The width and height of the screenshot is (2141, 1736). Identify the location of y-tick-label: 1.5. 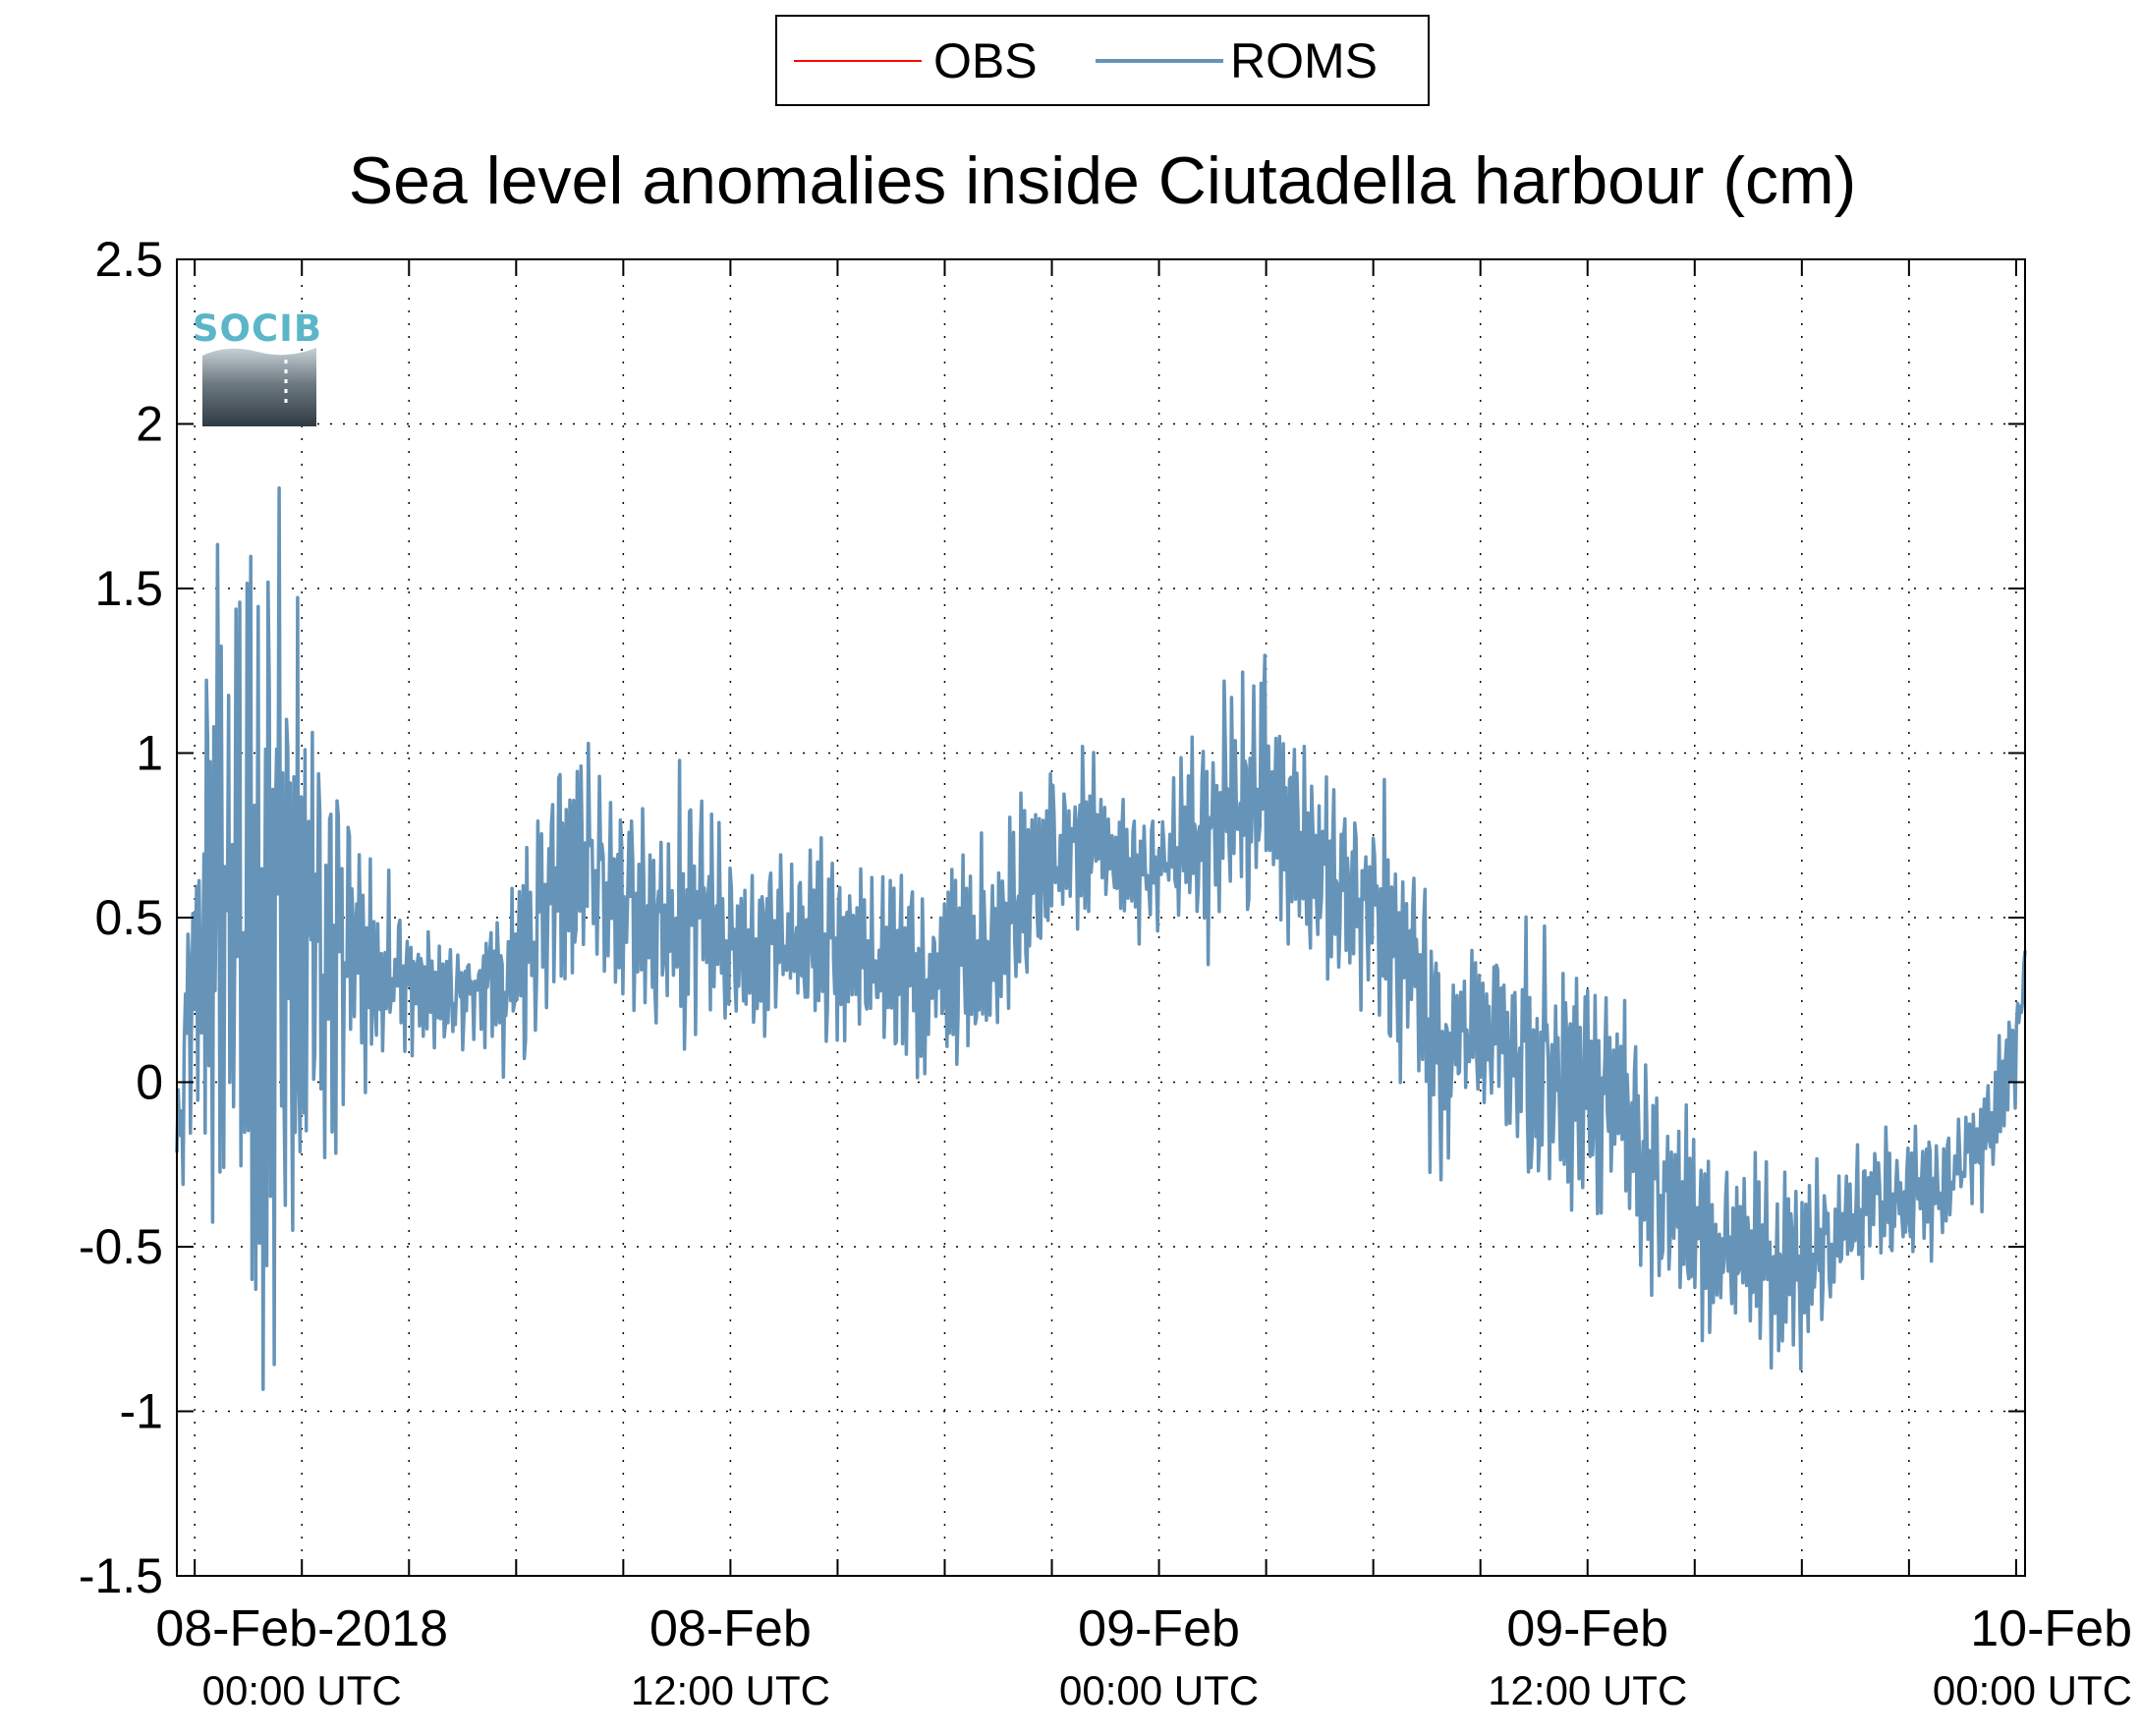
(128, 588).